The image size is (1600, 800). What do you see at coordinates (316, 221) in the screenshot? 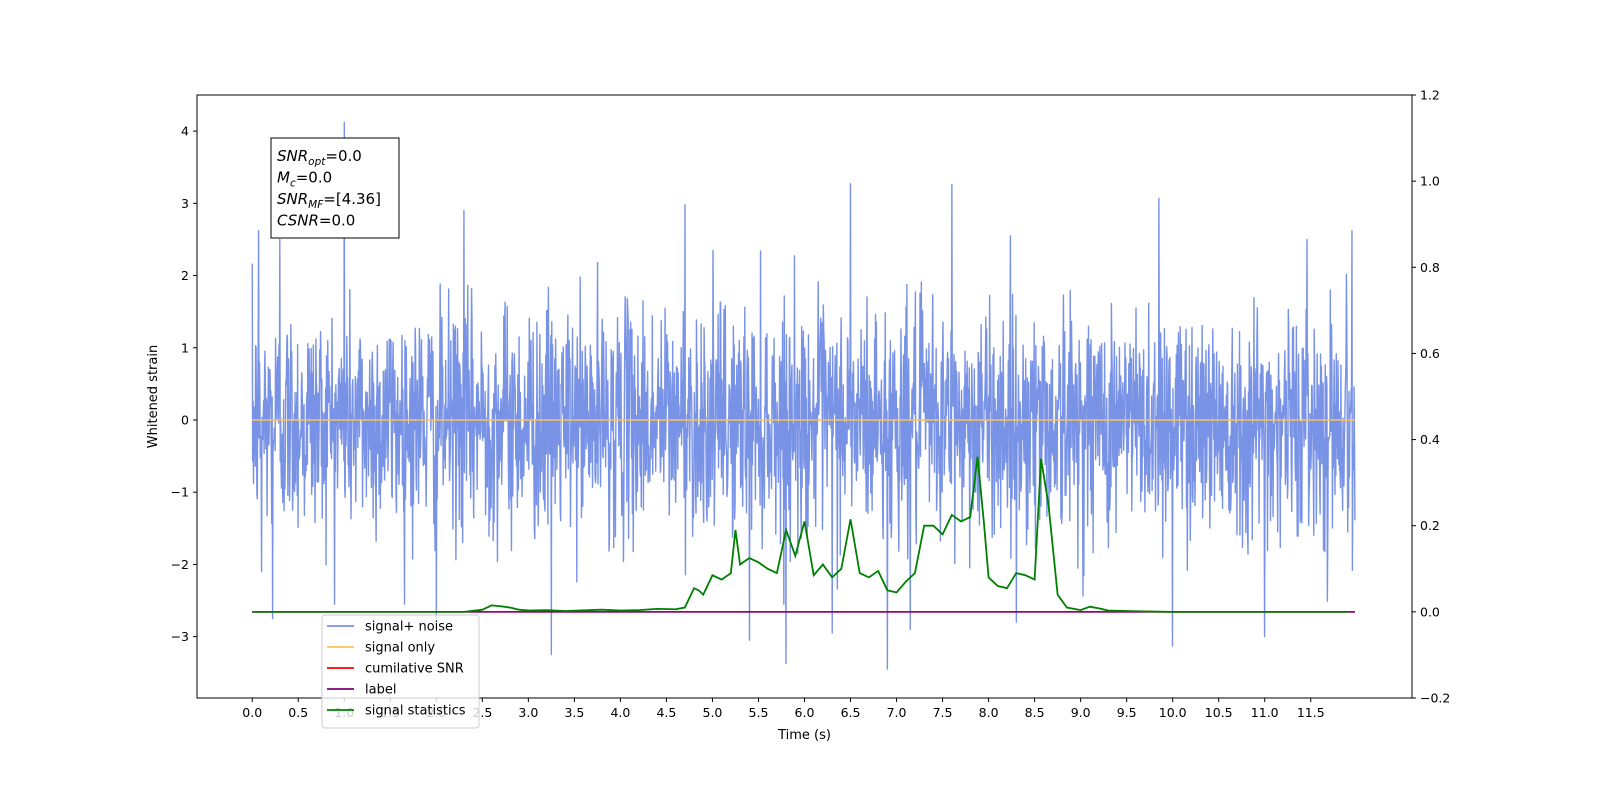
I see `annotation-line: CSNR=0.0` at bounding box center [316, 221].